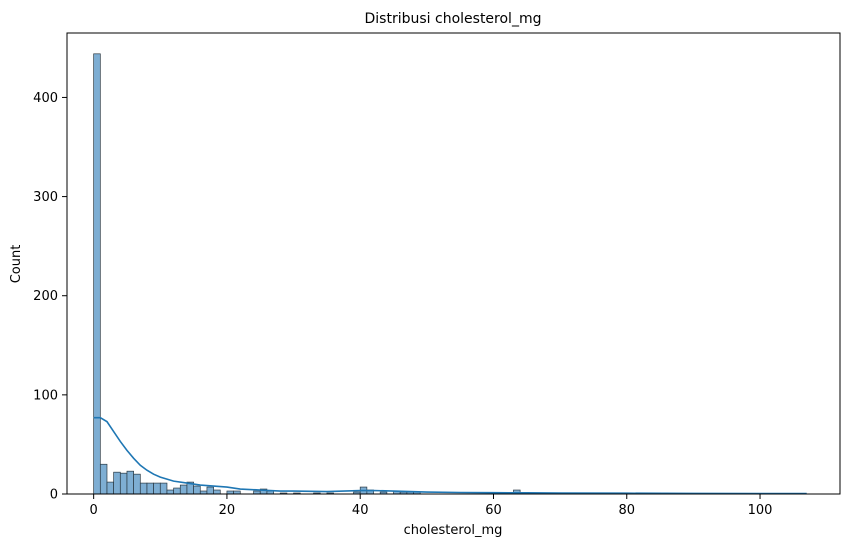 The height and width of the screenshot is (547, 850). Describe the element at coordinates (493, 510) in the screenshot. I see `x-tick-label: 60` at that location.